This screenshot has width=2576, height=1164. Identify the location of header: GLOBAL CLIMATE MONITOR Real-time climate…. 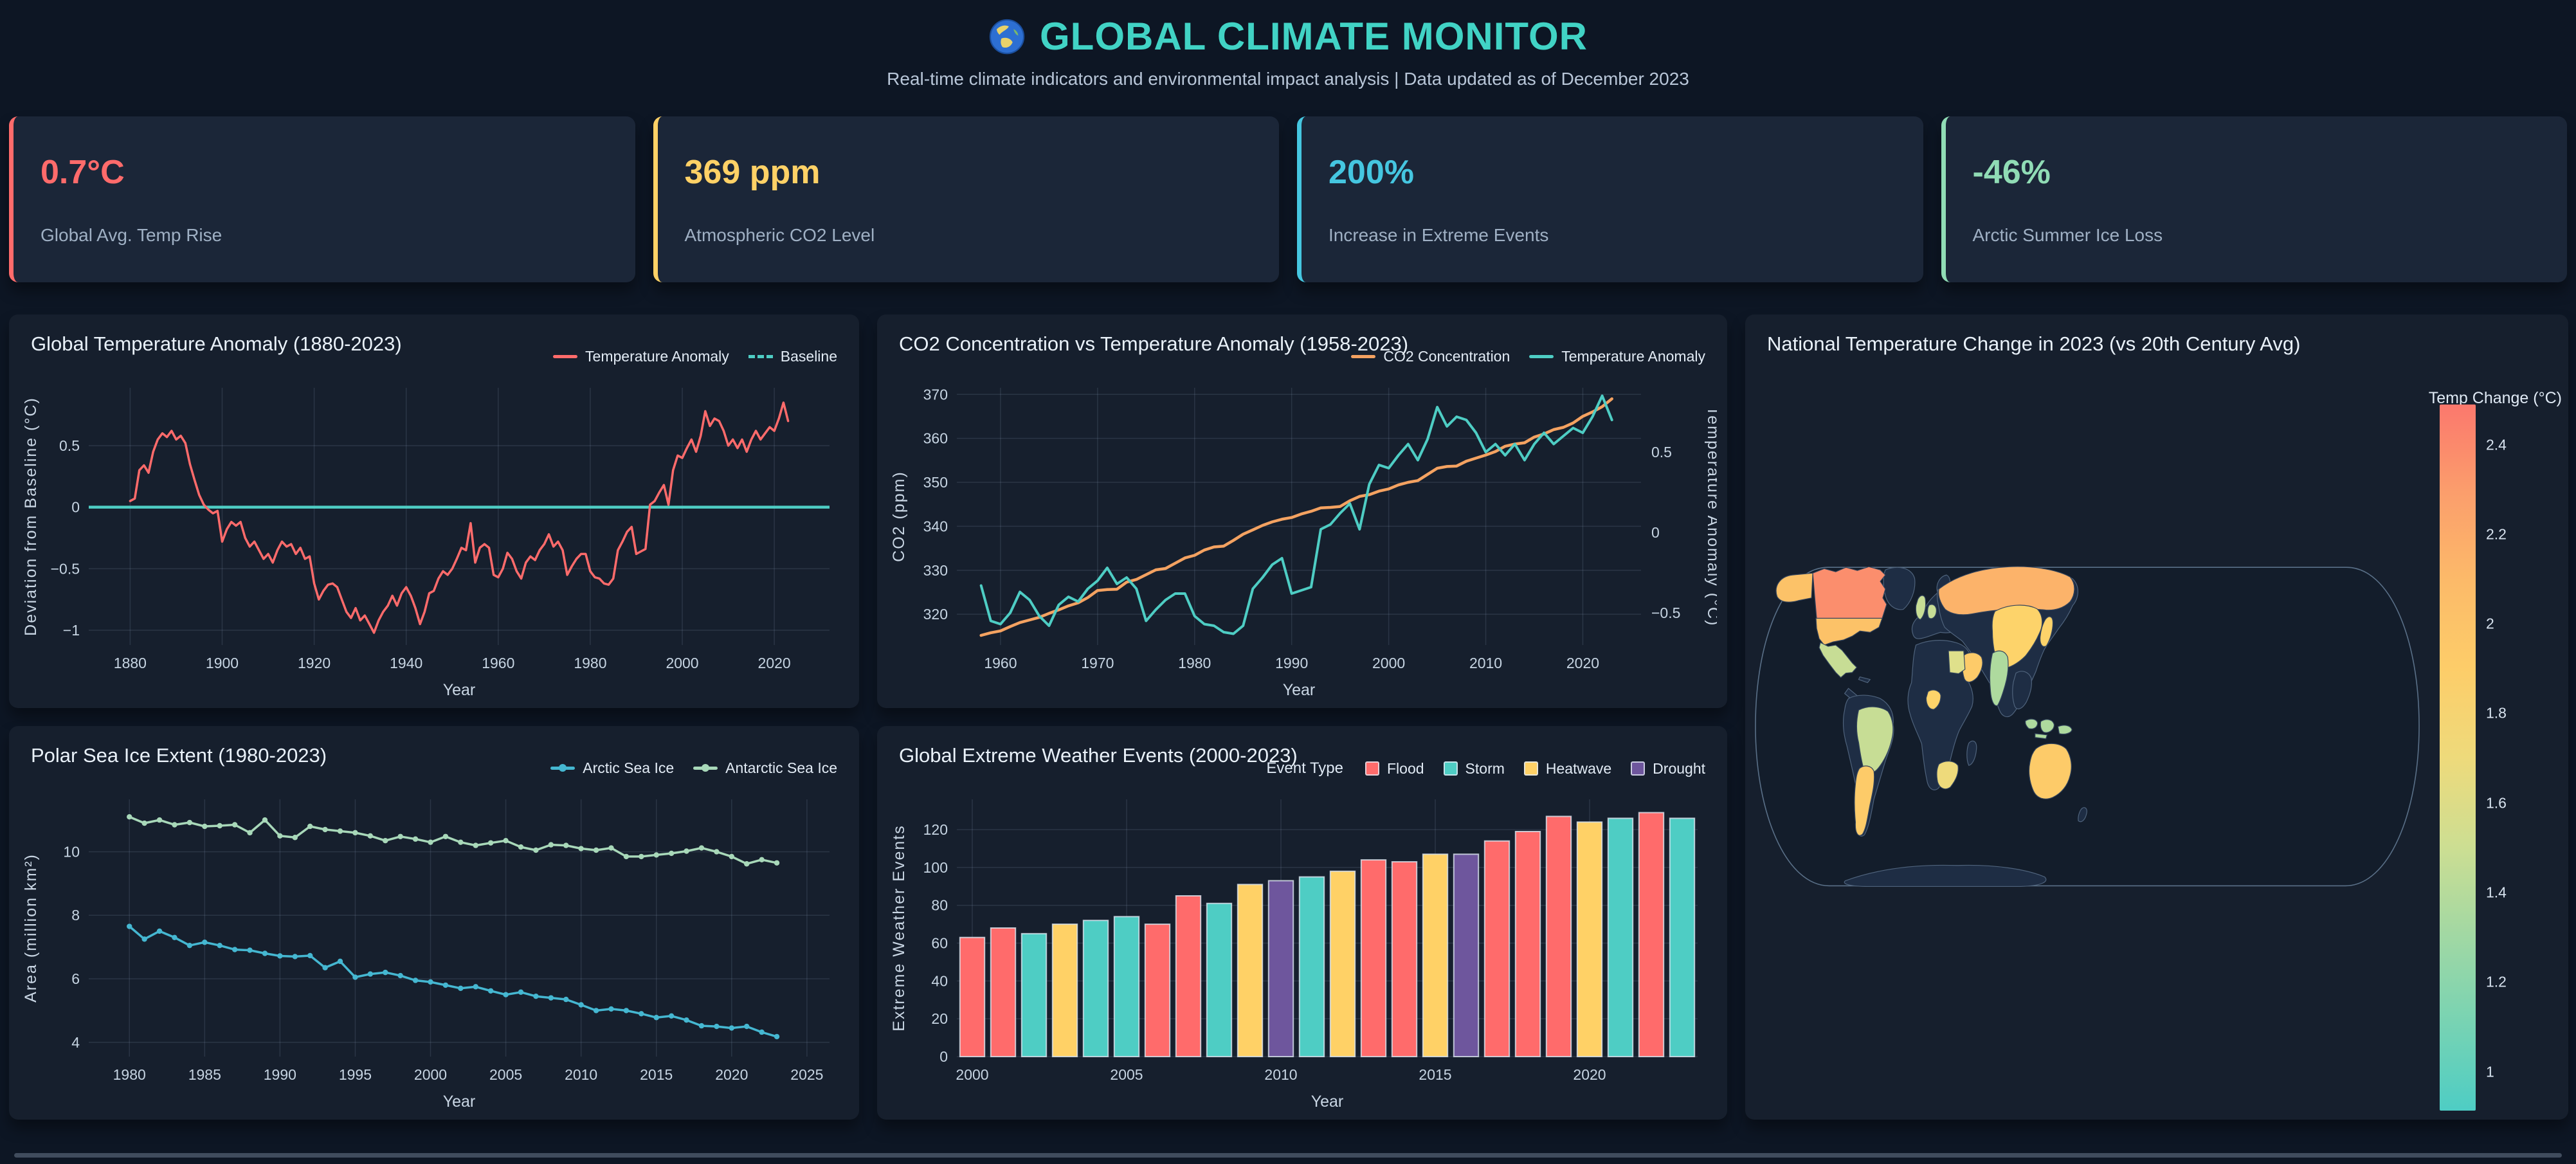
(1288, 44).